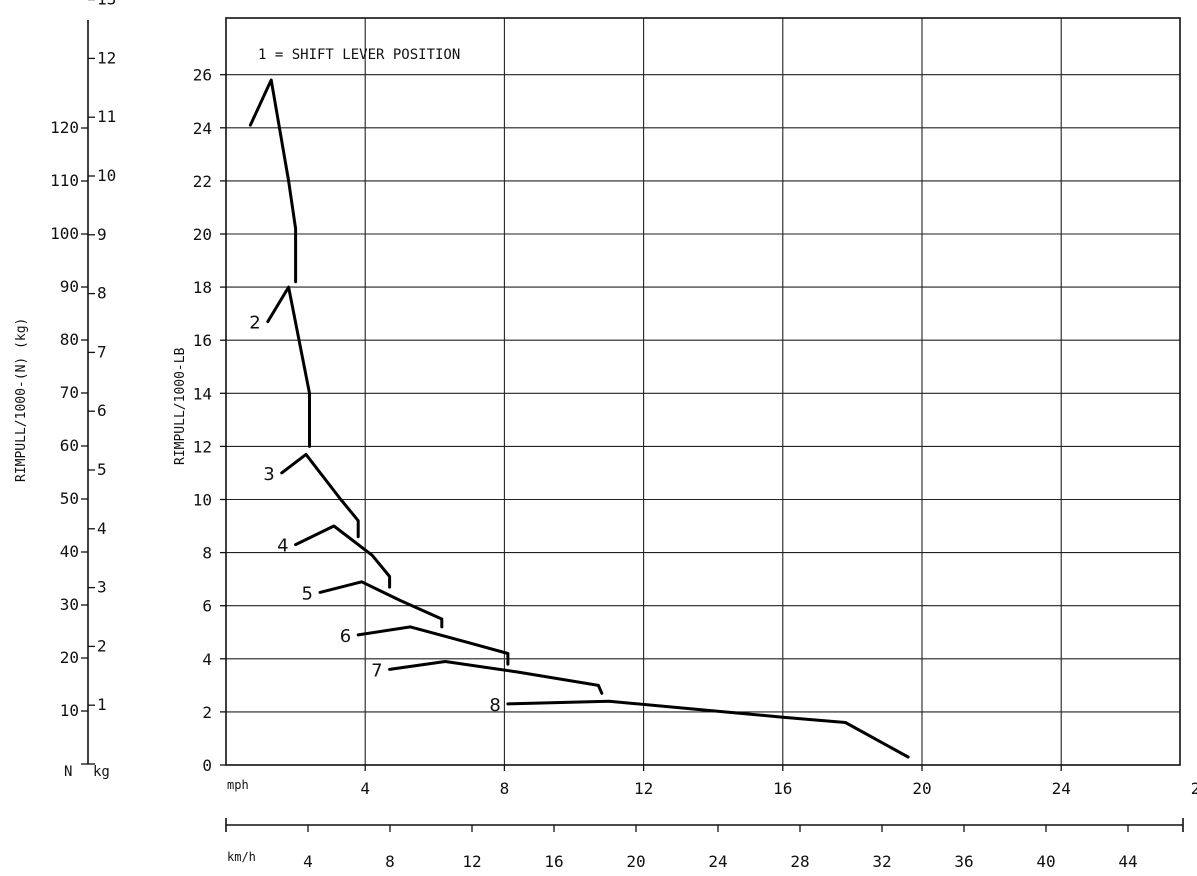 This screenshot has height=876, width=1197. I want to click on series-label: 5, so click(307, 593).